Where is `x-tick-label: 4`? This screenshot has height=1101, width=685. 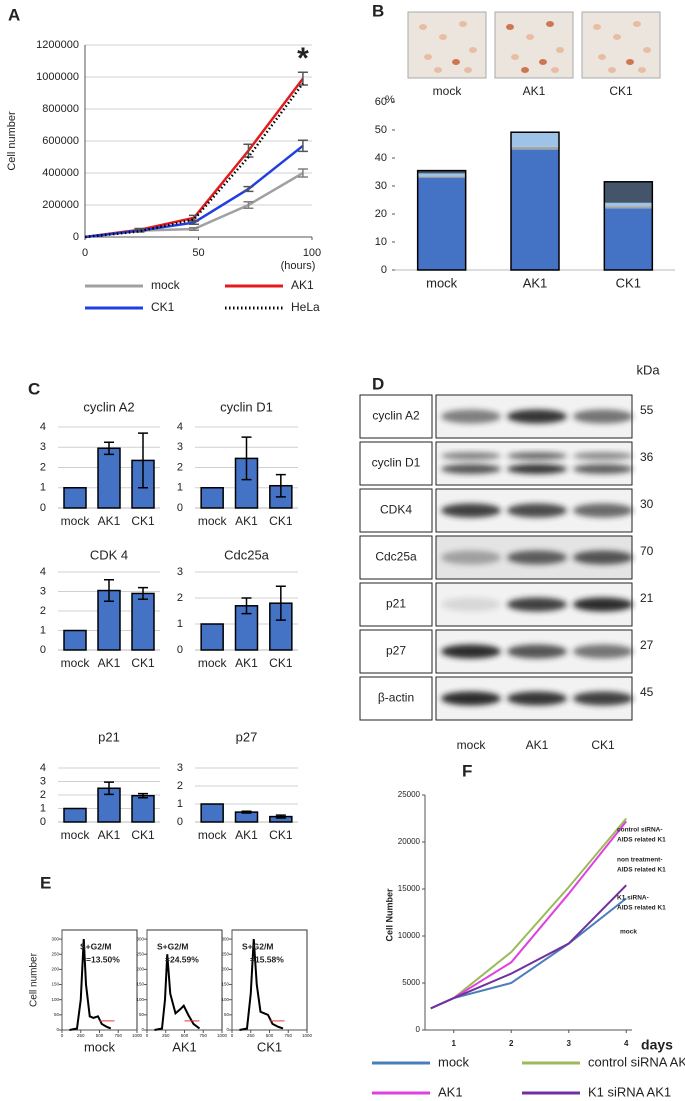
x-tick-label: 4 is located at coordinates (626, 1043).